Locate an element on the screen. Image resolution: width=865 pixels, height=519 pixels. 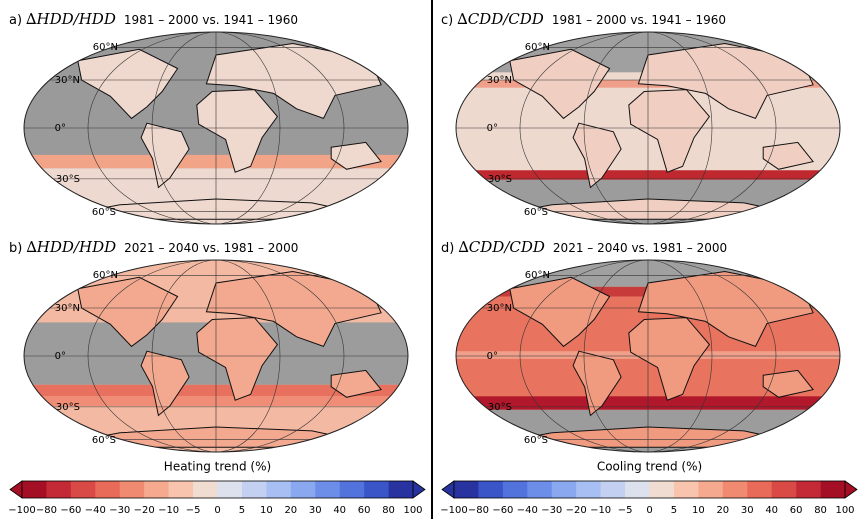
colorbar-tick-label: −30 is located at coordinates (119, 510).